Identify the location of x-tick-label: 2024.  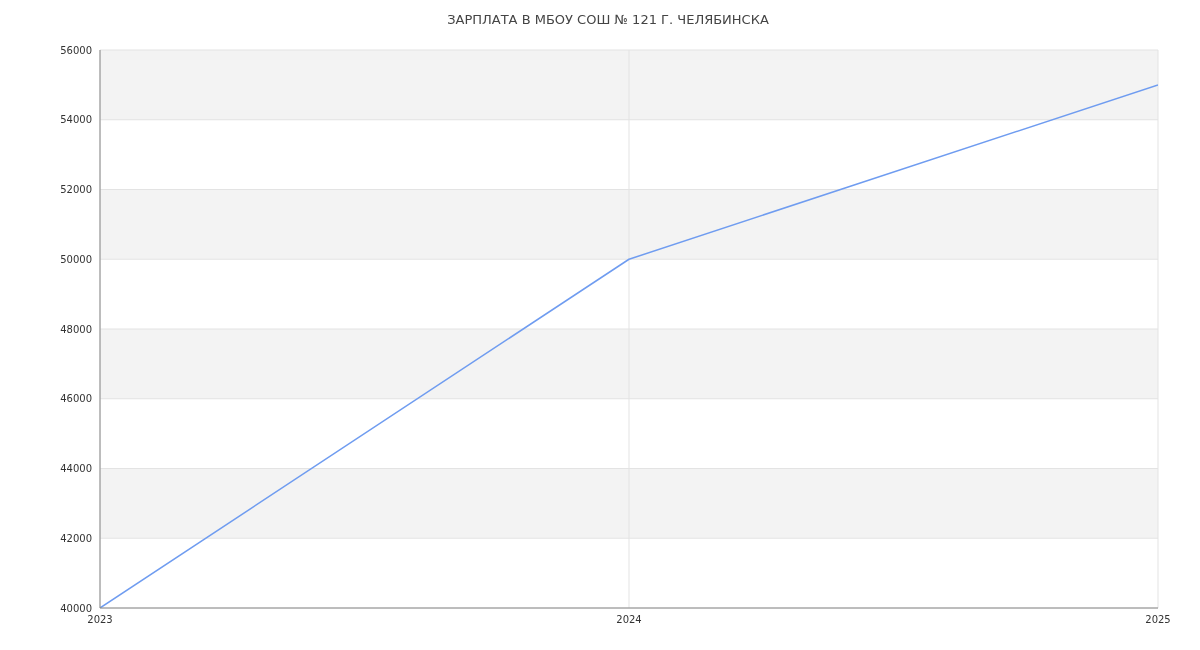
(629, 620).